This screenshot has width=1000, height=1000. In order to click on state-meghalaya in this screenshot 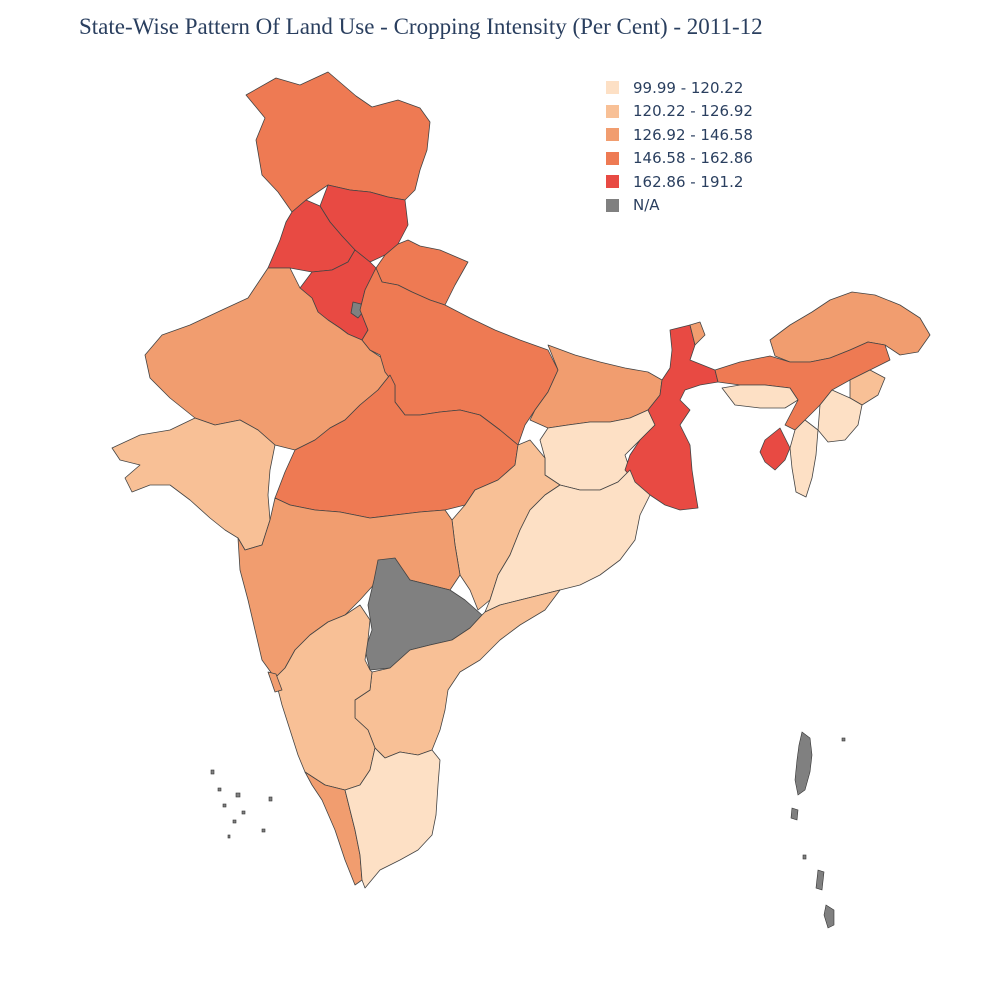, I will do `click(760, 396)`.